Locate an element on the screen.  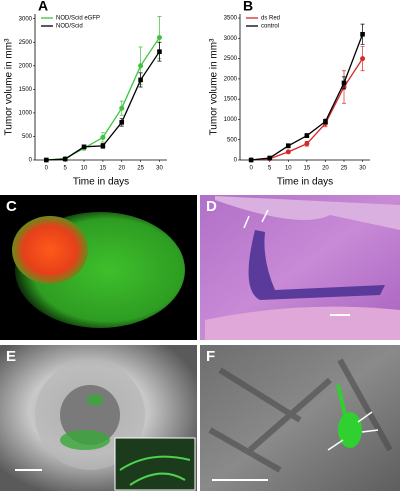
image-f is located at coordinates (300, 418).